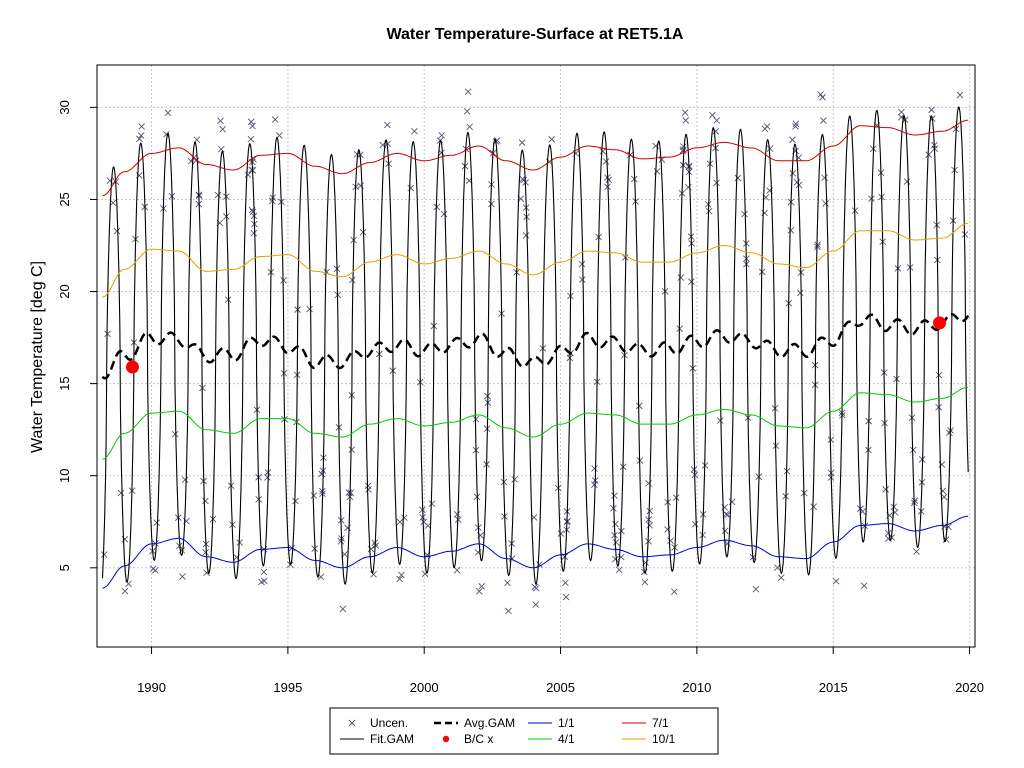 The width and height of the screenshot is (1024, 768). Describe the element at coordinates (64, 291) in the screenshot. I see `y-tick-label: 20` at that location.